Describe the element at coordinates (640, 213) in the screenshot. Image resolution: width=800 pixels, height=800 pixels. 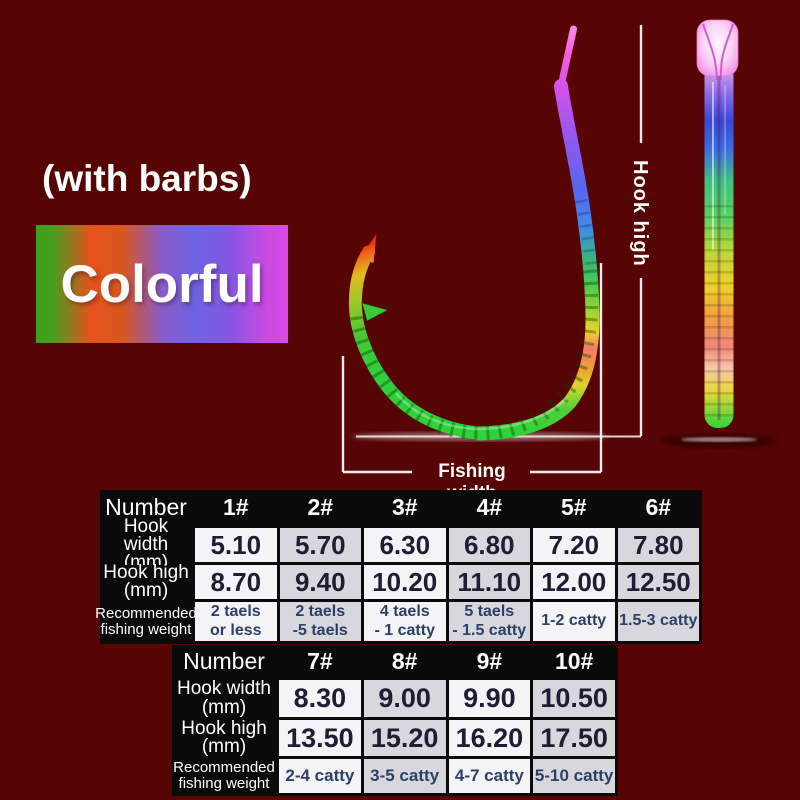
I see `hook-high-annotation: Hook high` at that location.